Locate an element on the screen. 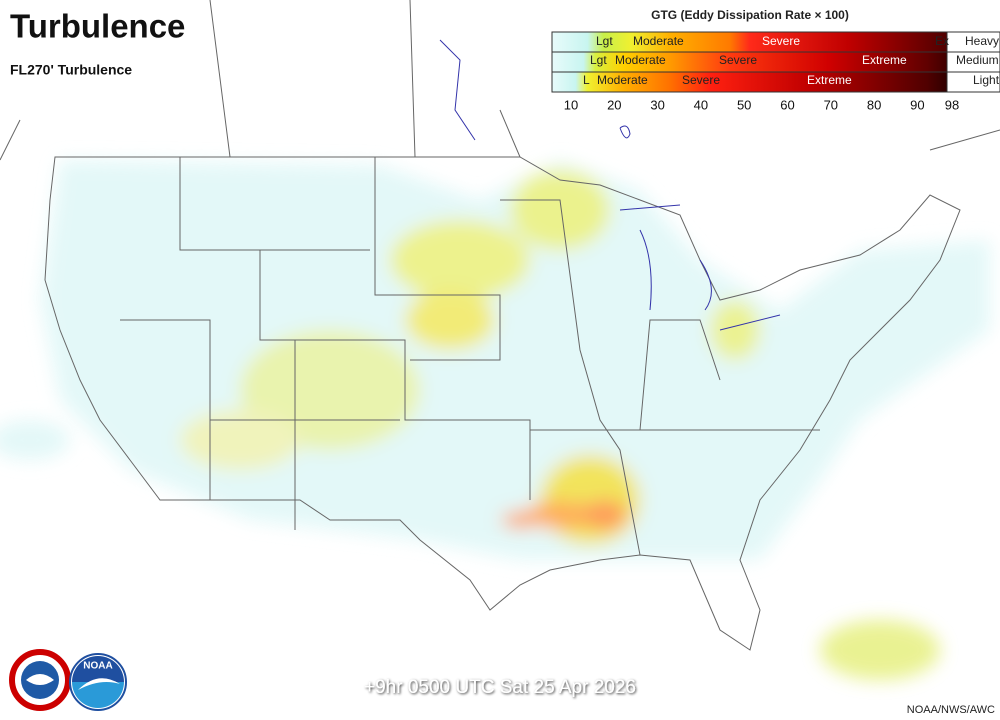 The width and height of the screenshot is (1000, 720). map-title: Turbulence is located at coordinates (97, 26).